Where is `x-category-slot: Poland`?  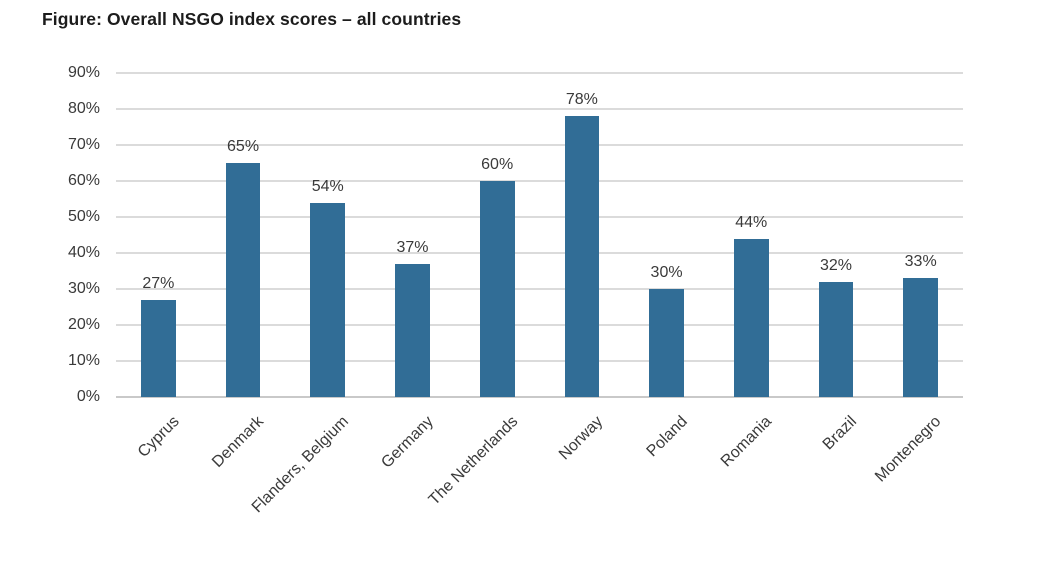
x-category-slot: Poland is located at coordinates (666, 485).